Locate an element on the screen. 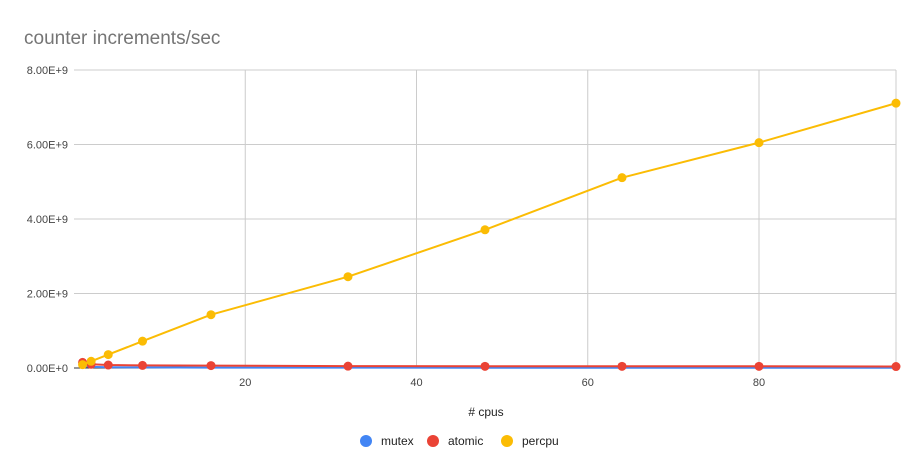  x-tick-label: 60 is located at coordinates (588, 383).